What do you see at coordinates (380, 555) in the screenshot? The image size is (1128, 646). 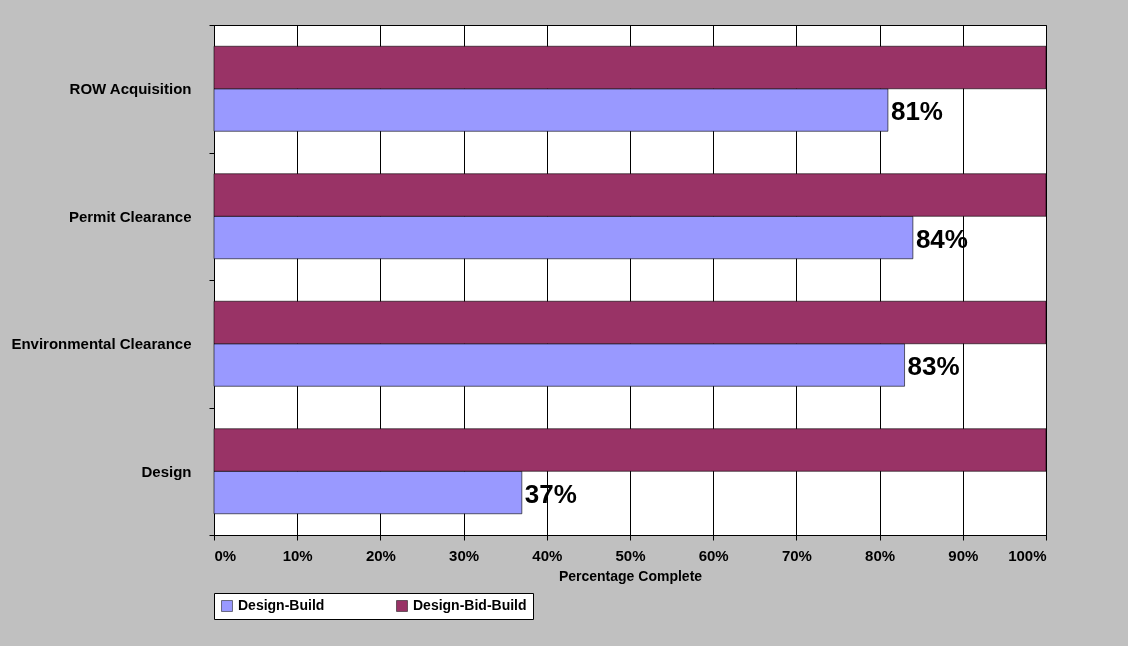 I see `x-tick-label: 20%` at bounding box center [380, 555].